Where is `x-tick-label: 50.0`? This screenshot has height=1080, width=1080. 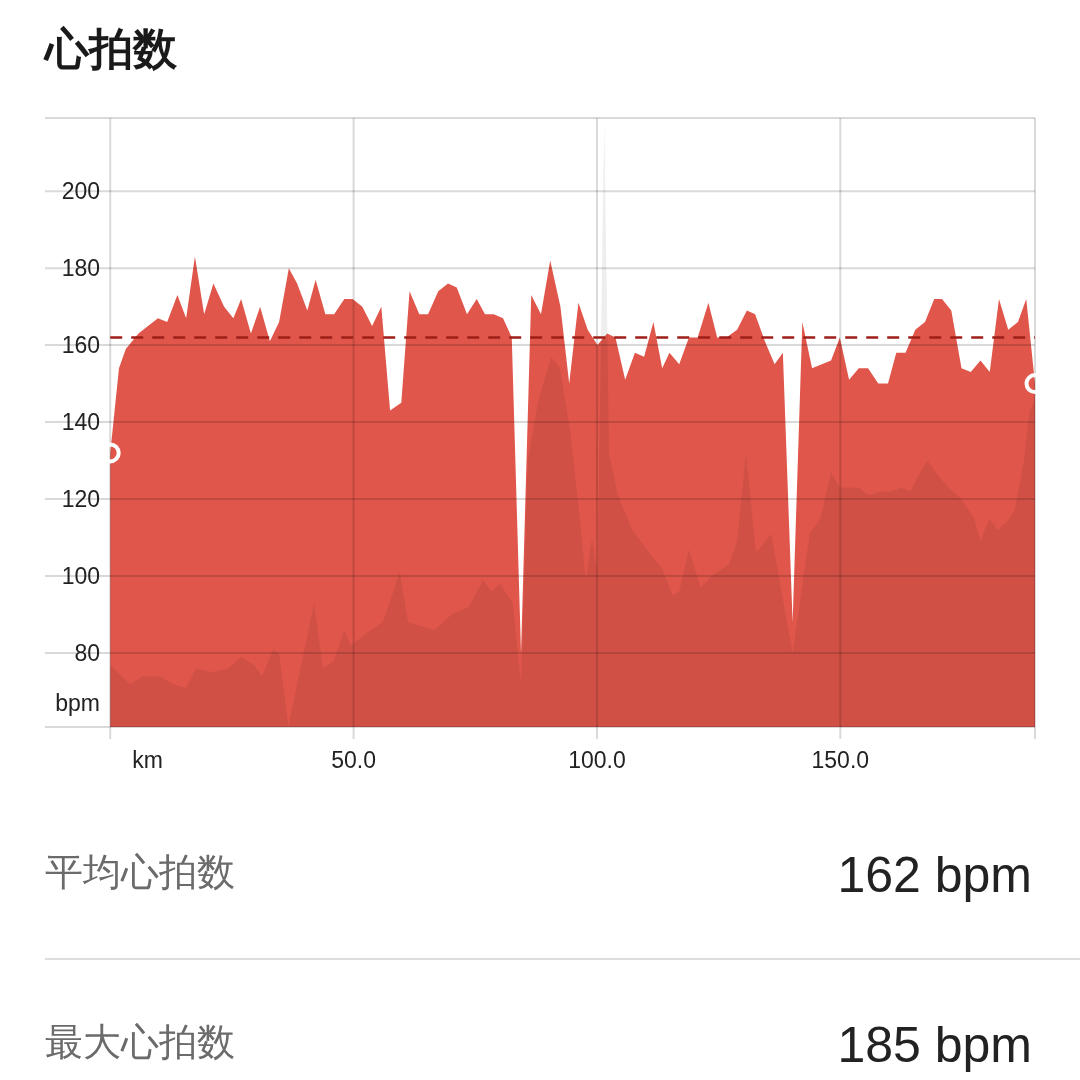 x-tick-label: 50.0 is located at coordinates (353, 760).